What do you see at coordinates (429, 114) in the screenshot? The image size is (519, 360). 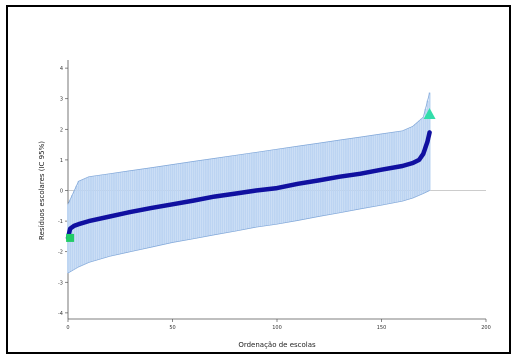 I see `triangle-marker` at bounding box center [429, 114].